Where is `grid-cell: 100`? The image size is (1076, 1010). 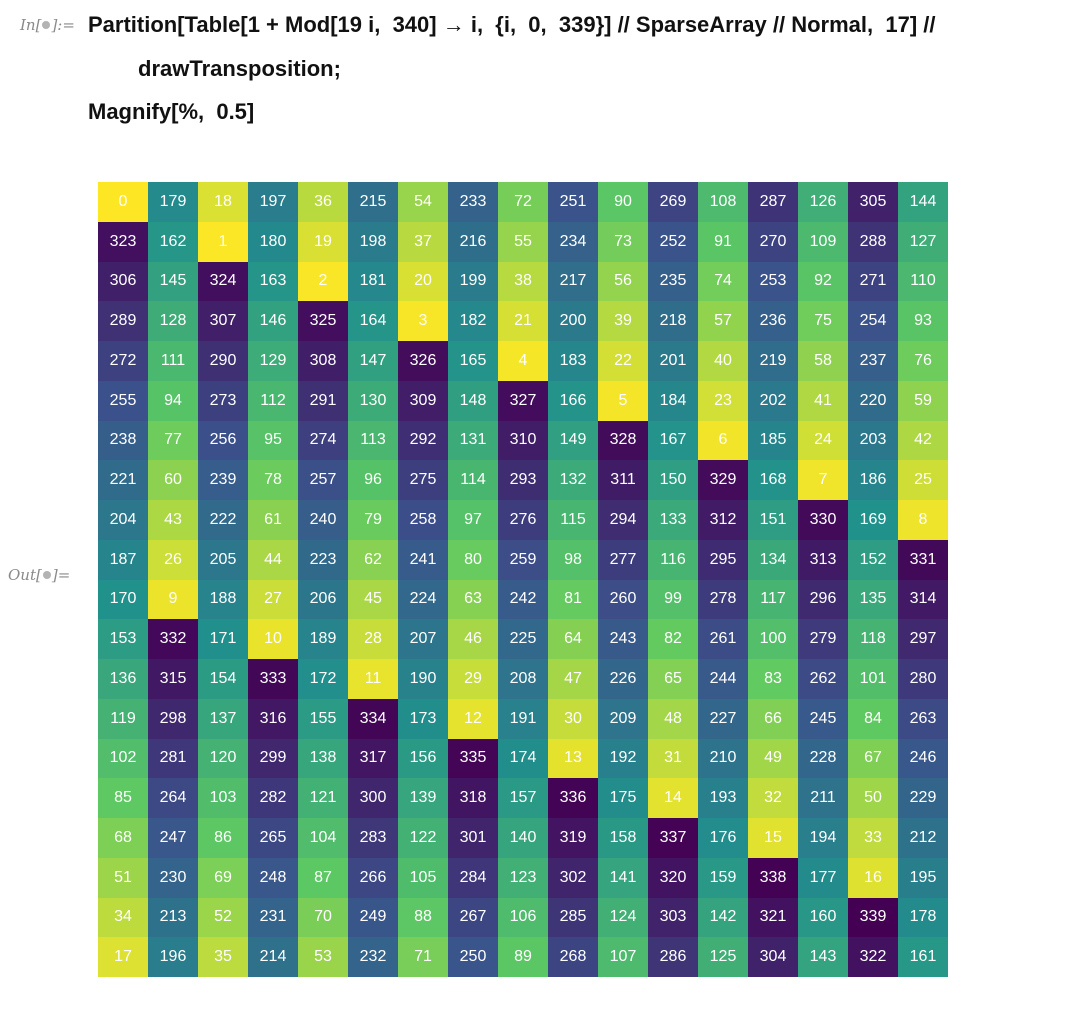
grid-cell: 100 is located at coordinates (773, 639).